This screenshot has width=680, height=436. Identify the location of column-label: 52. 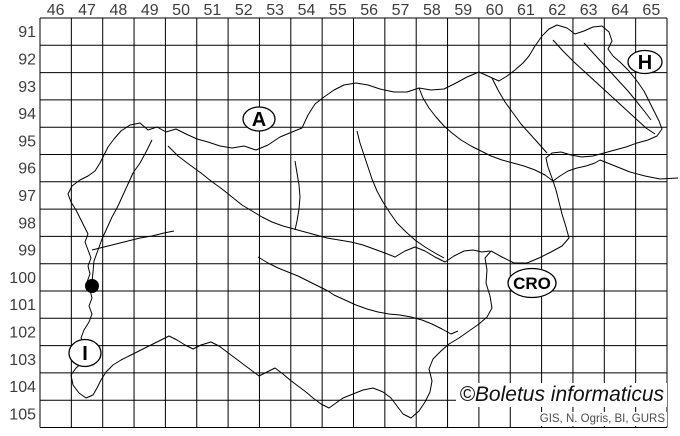
(244, 10).